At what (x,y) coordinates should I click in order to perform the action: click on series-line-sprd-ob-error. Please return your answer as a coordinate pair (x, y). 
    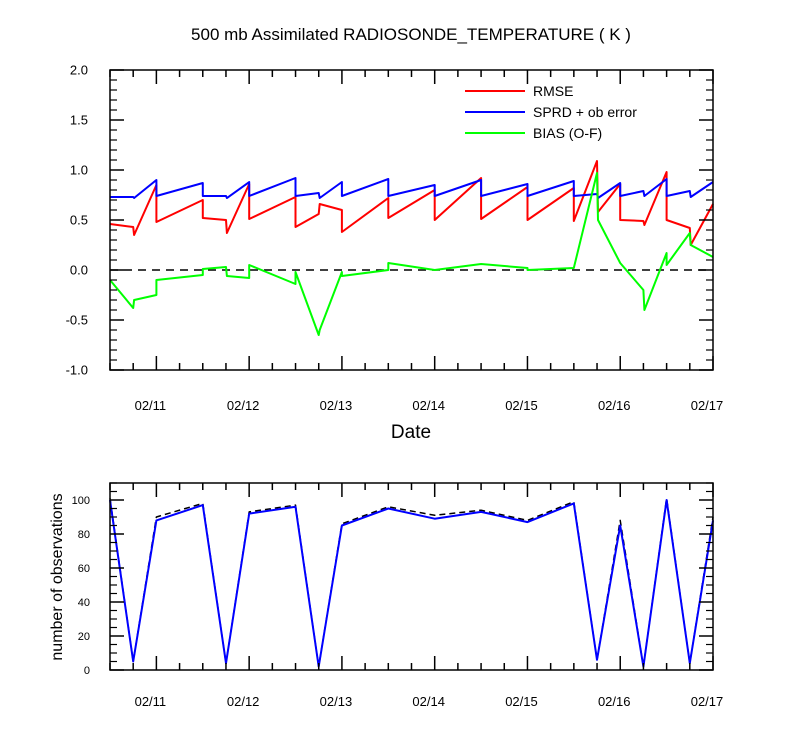
    Looking at the image, I should click on (412, 188).